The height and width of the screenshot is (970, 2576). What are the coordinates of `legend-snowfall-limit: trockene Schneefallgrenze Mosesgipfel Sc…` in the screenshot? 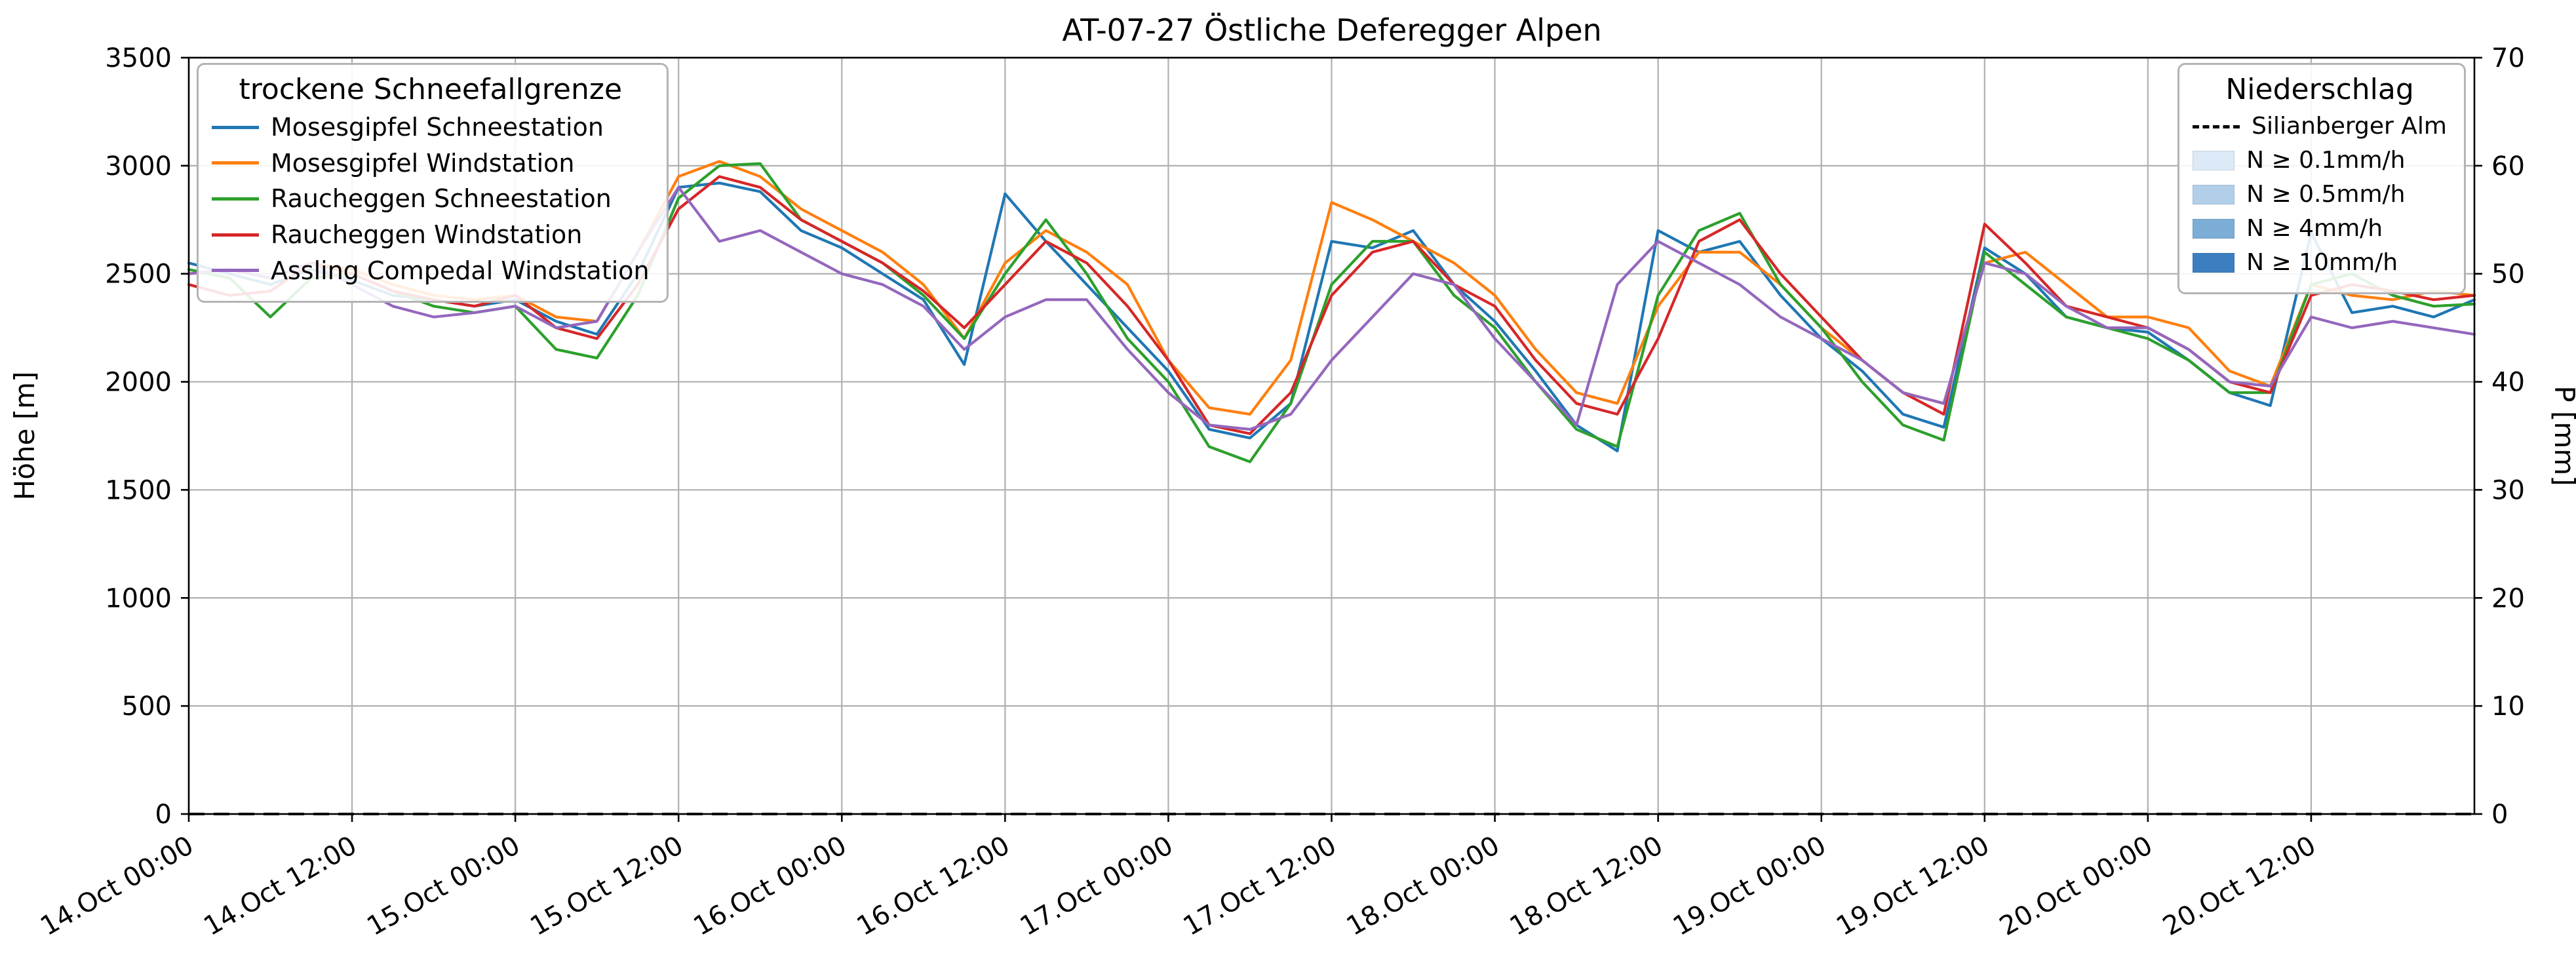 It's located at (433, 183).